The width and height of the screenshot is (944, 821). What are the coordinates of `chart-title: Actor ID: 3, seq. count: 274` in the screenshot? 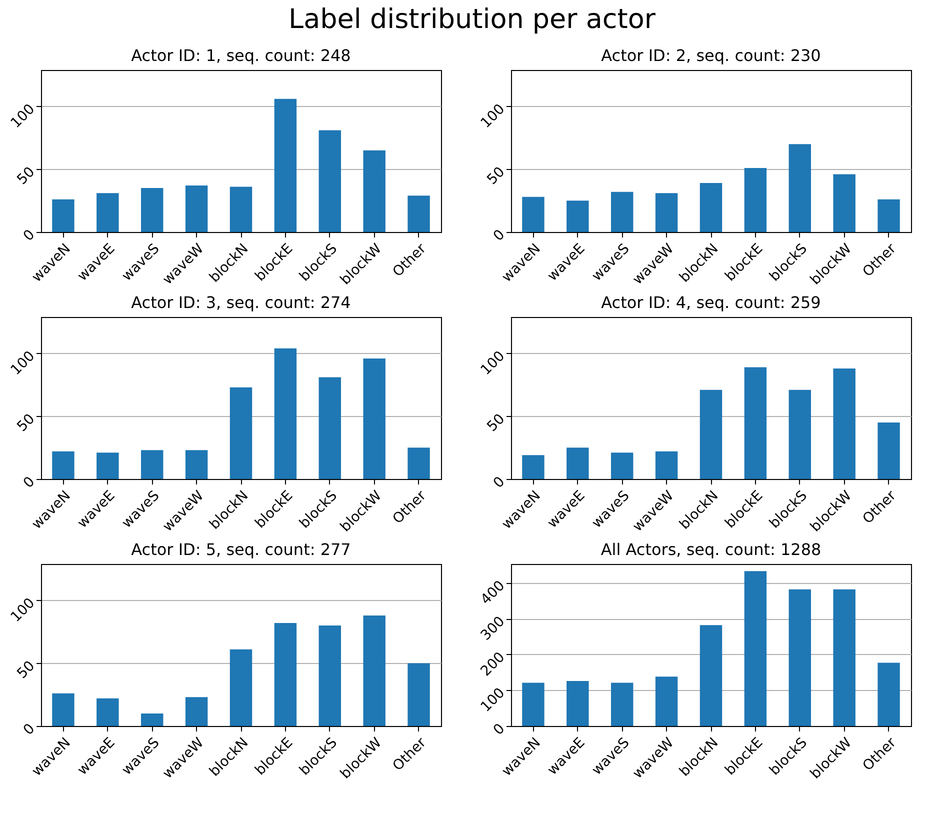 It's located at (241, 302).